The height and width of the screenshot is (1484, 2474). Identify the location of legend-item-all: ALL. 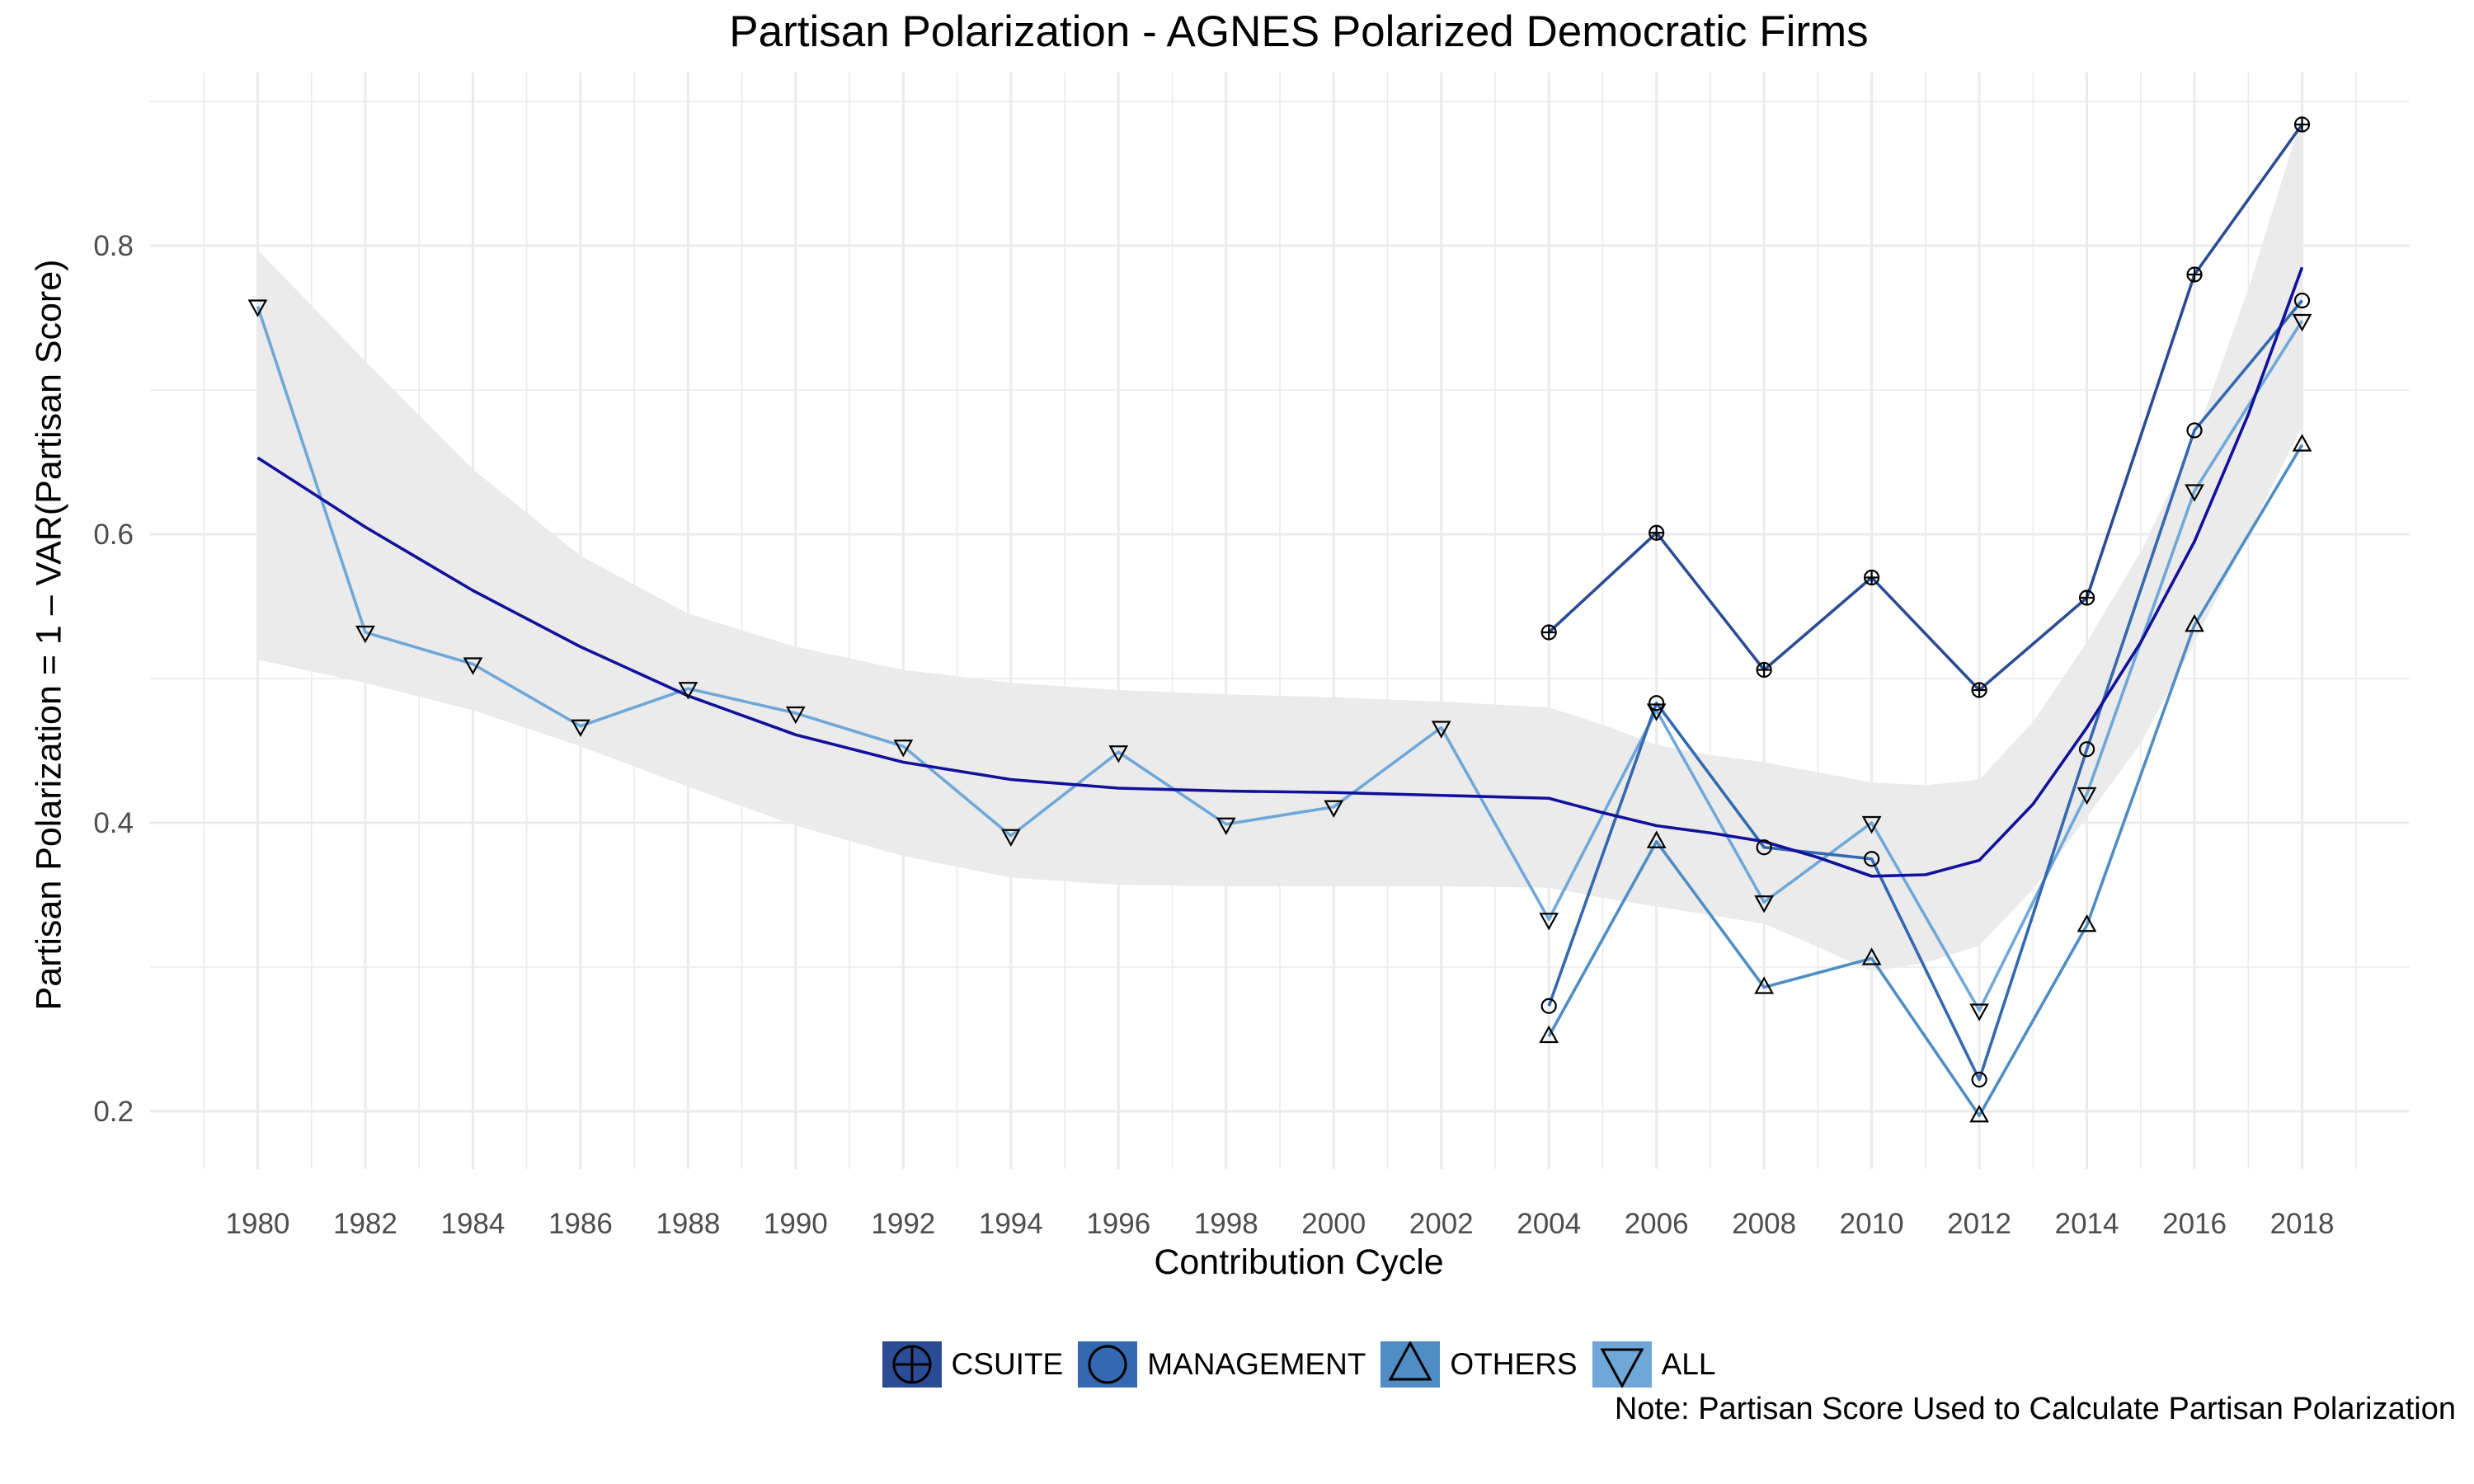
(1654, 1364).